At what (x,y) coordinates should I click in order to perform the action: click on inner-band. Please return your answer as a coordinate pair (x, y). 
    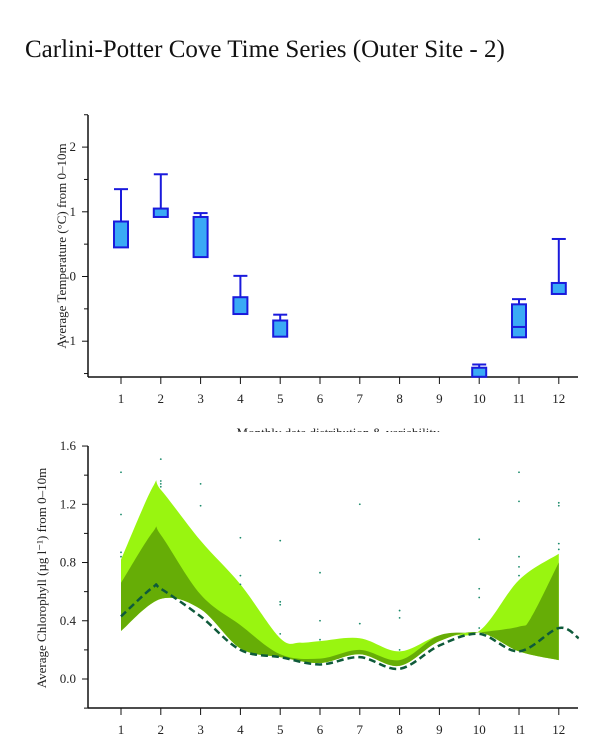
    Looking at the image, I should click on (340, 596).